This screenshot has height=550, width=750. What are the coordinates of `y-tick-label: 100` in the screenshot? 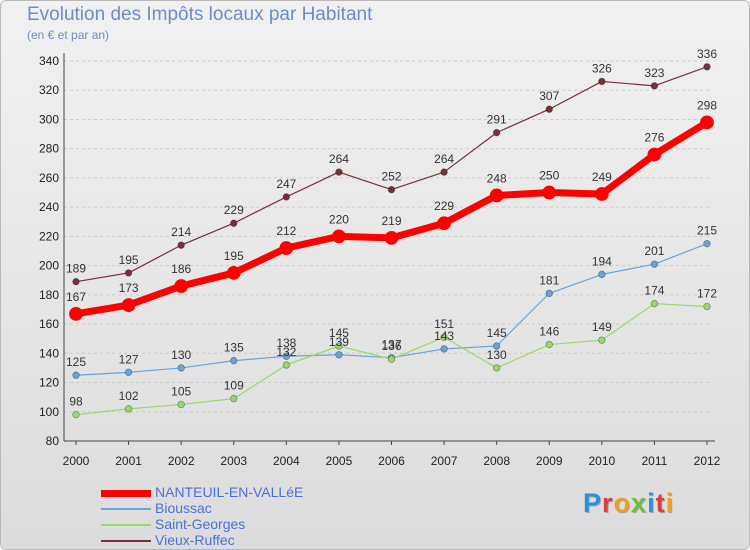 It's located at (49, 412).